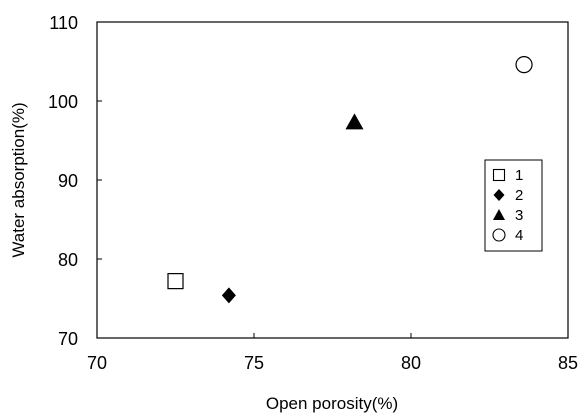 Image resolution: width=584 pixels, height=418 pixels. What do you see at coordinates (332, 403) in the screenshot?
I see `x-axis-label: Open porosity(%)` at bounding box center [332, 403].